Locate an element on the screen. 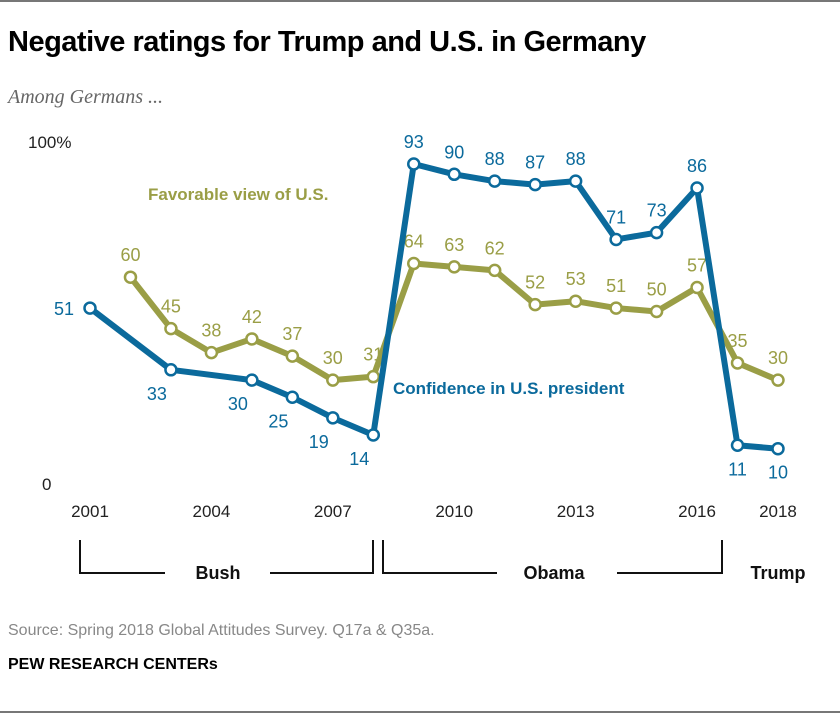 This screenshot has height=716, width=840. data-label: 87 is located at coordinates (535, 163).